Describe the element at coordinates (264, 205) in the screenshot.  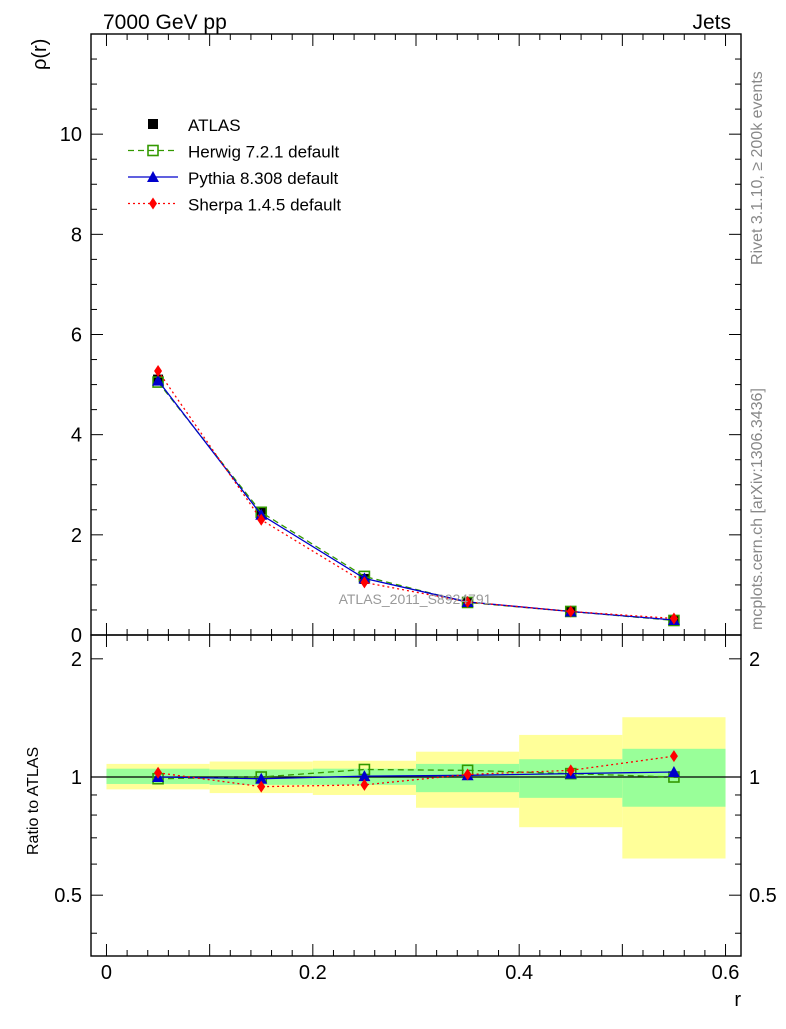
I see `legend-label-sherpa: Sherpa 1.4.5 default` at that location.